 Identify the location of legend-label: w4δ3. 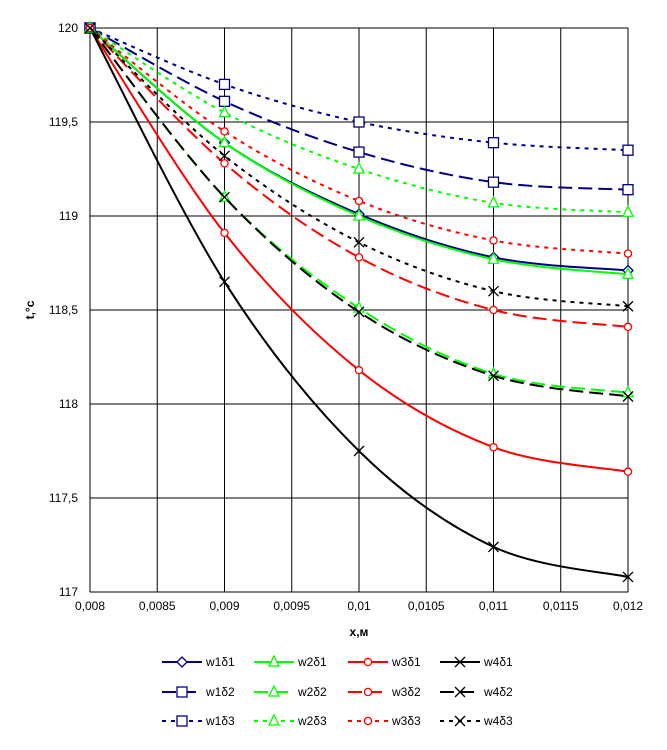
(498, 721).